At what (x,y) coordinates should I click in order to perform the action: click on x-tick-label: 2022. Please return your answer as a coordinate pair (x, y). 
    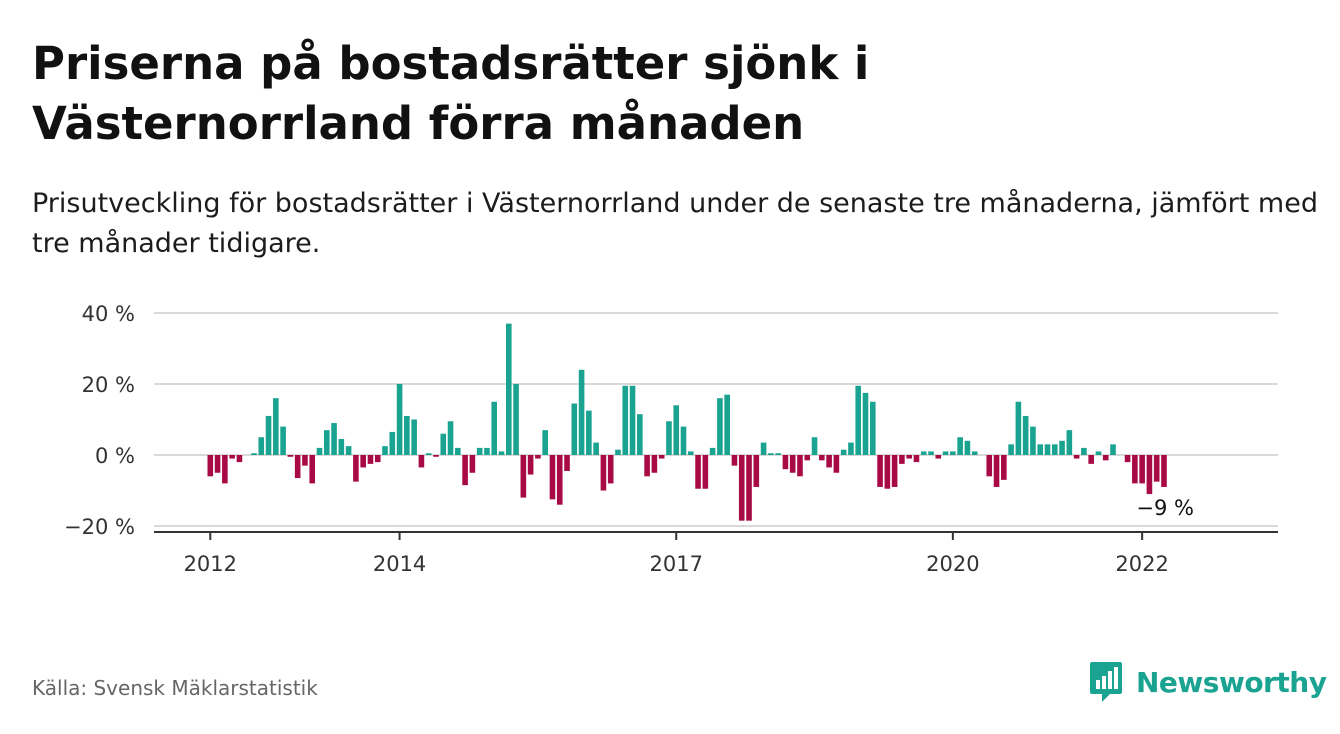
    Looking at the image, I should click on (1141, 564).